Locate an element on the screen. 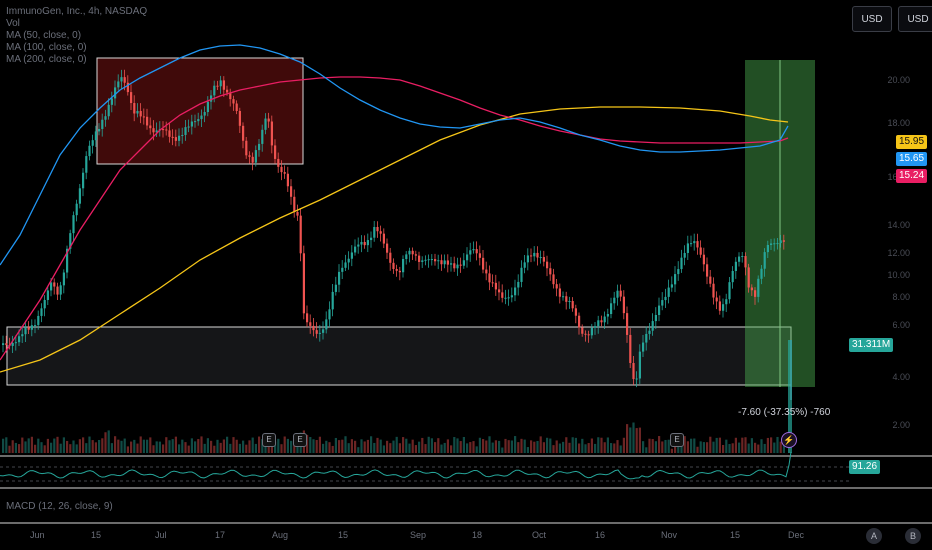 The image size is (932, 550). y-tick-label-3: 14.00 is located at coordinates (898, 225).